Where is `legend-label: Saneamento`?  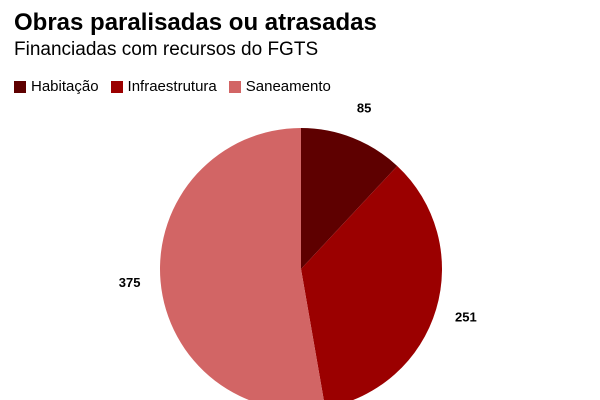 legend-label: Saneamento is located at coordinates (288, 86).